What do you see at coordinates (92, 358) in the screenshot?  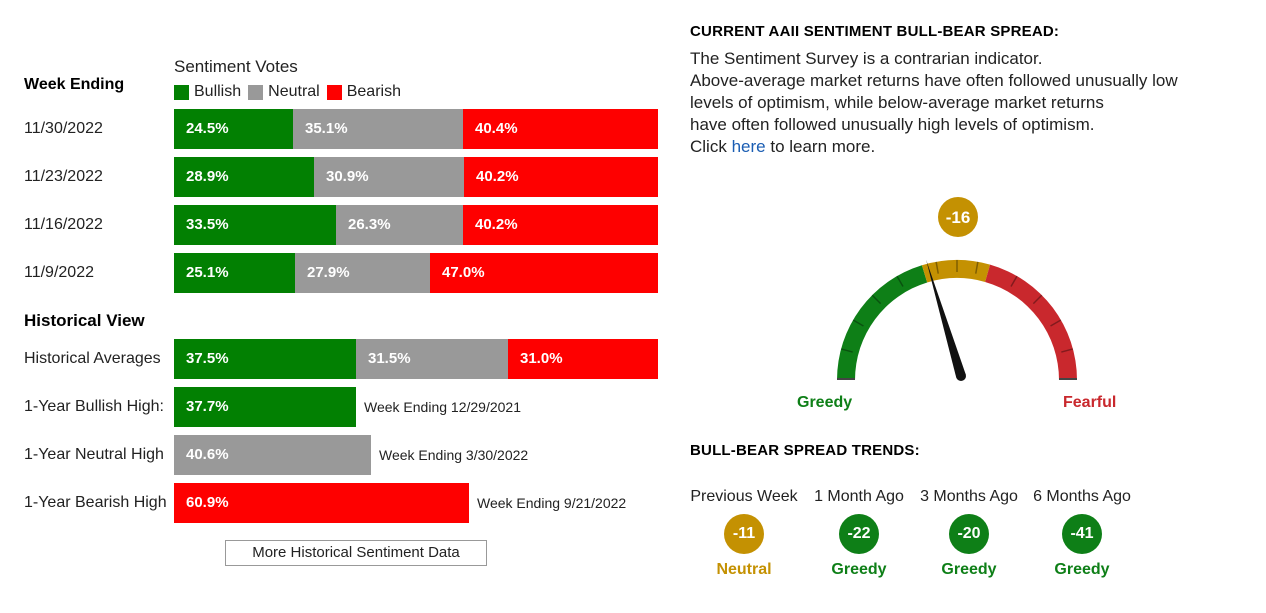 I see `historical-averages-label: Historical Averages` at bounding box center [92, 358].